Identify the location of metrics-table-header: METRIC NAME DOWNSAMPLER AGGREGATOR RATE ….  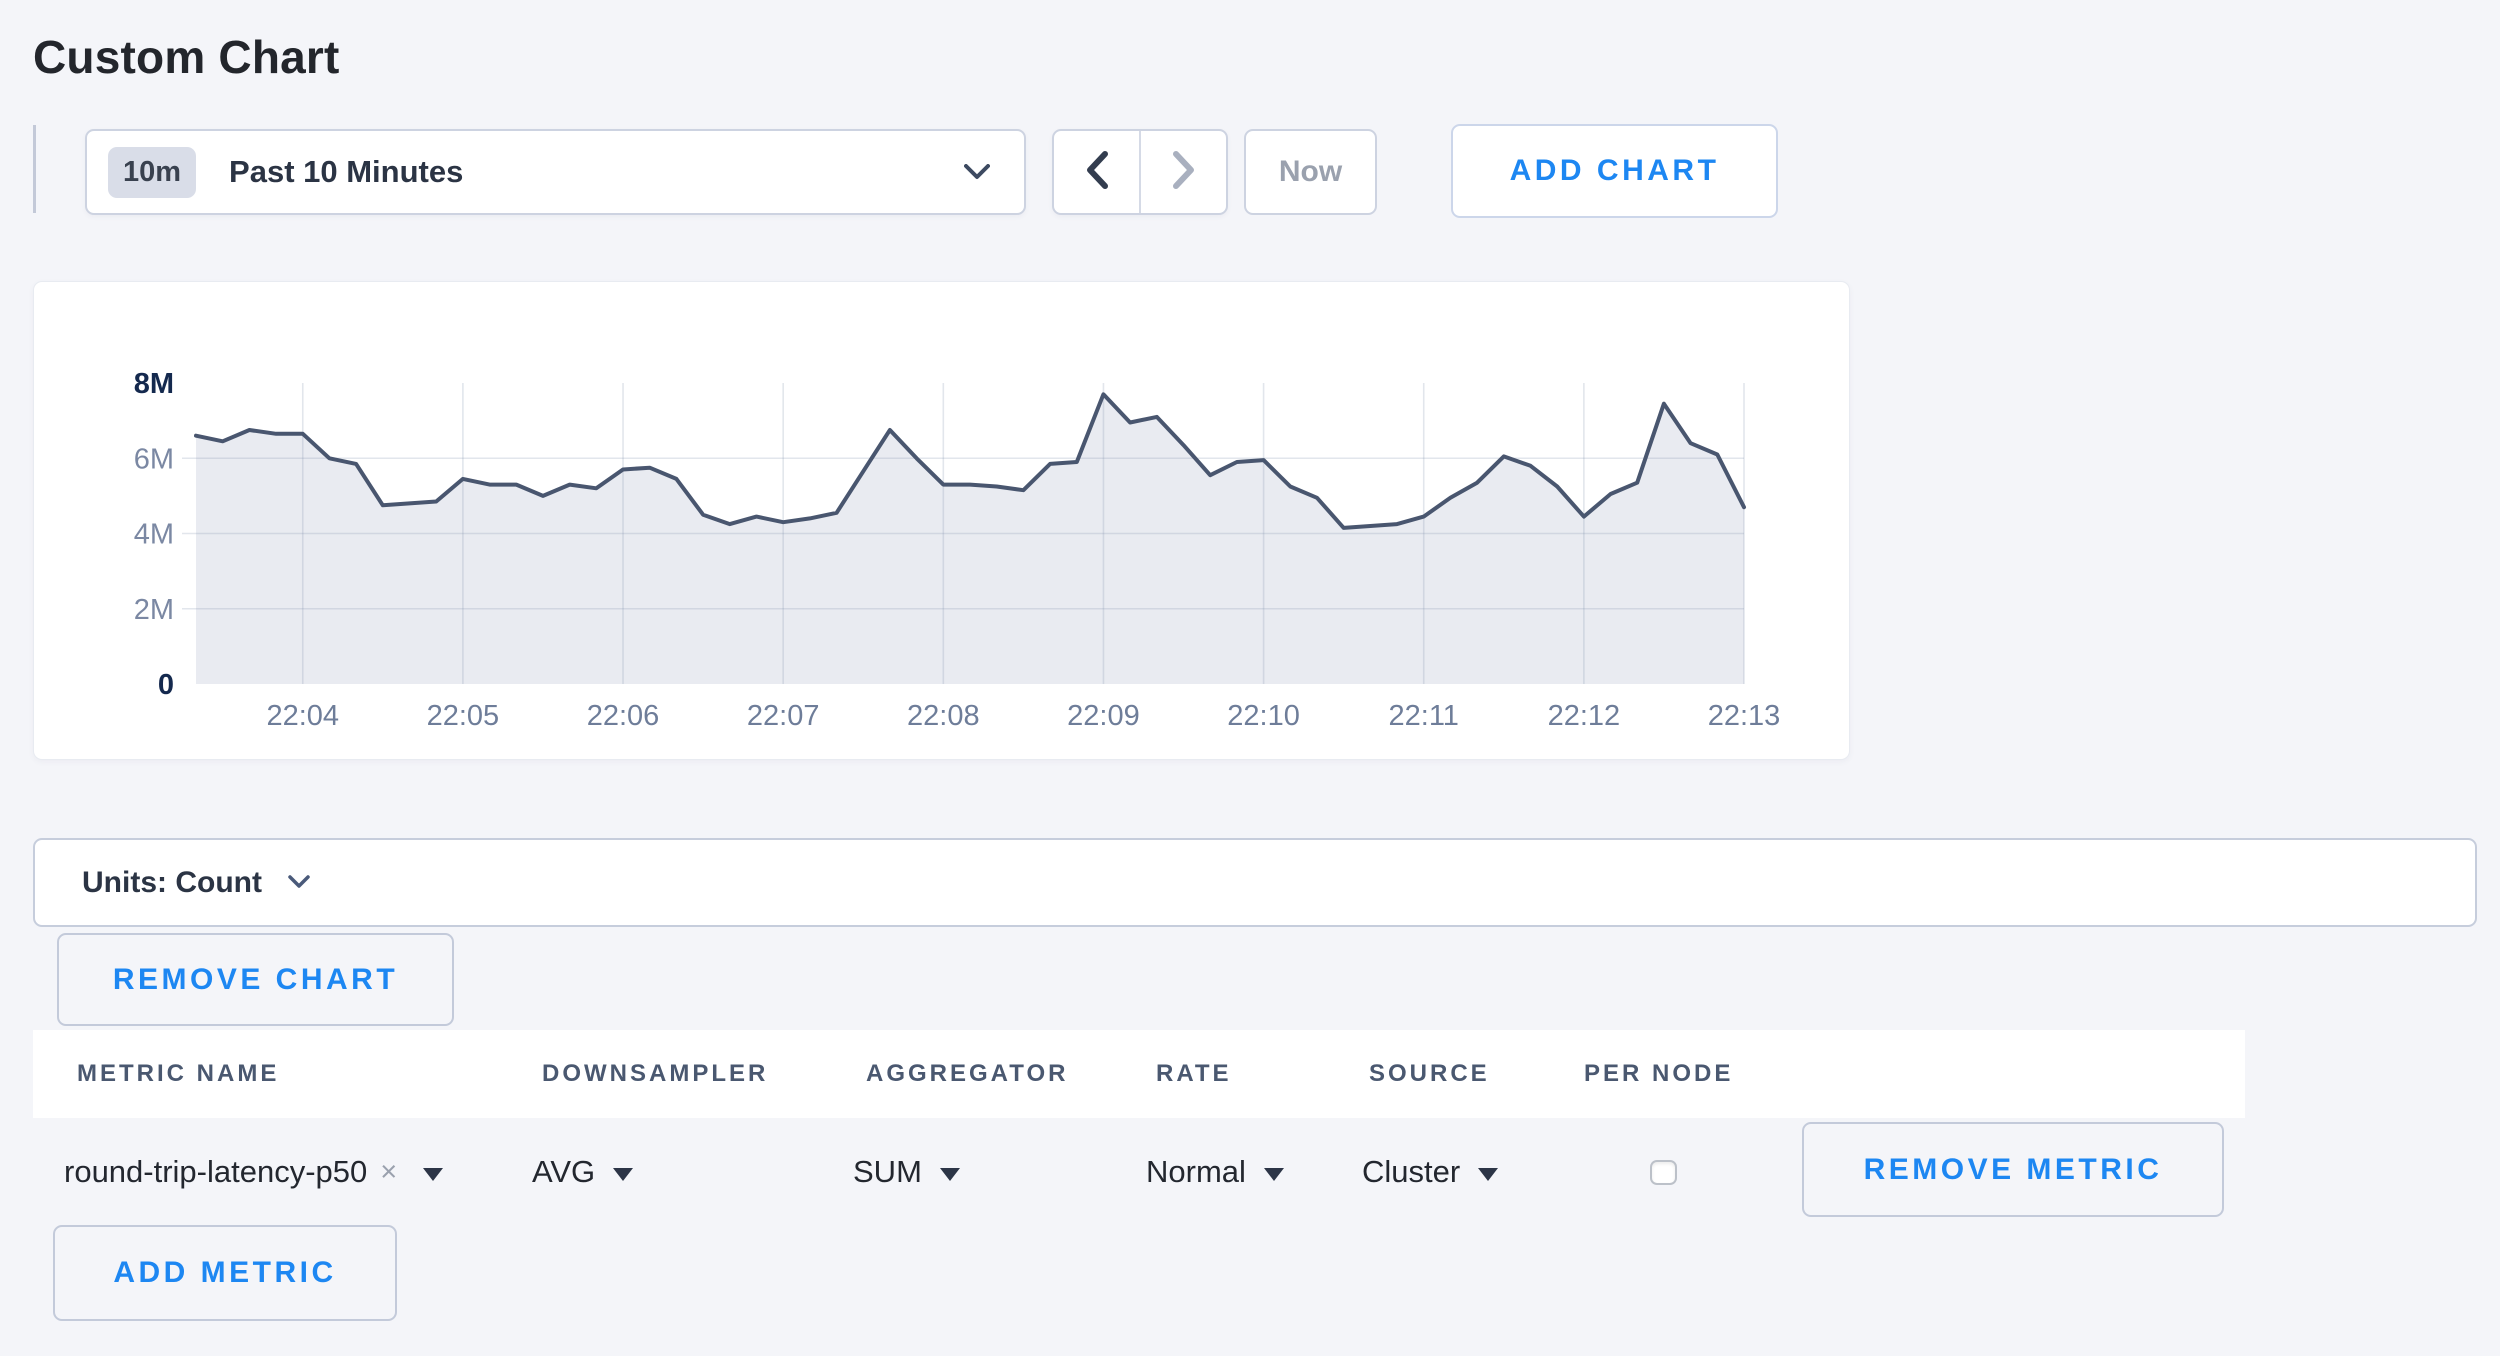
(1139, 1074).